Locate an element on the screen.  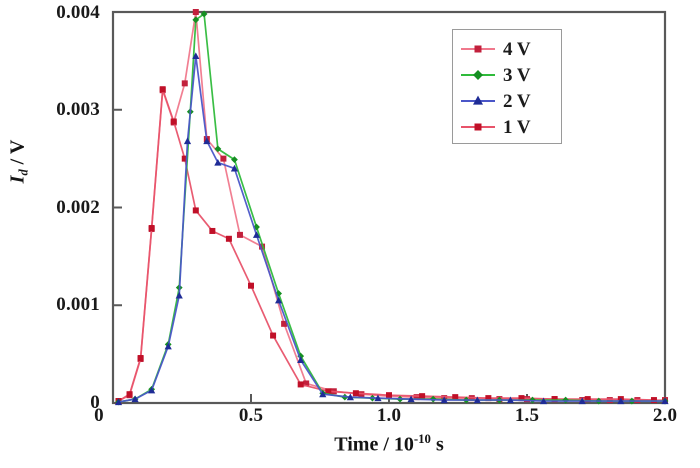
legend-item-2v: 2 V is located at coordinates (507, 101).